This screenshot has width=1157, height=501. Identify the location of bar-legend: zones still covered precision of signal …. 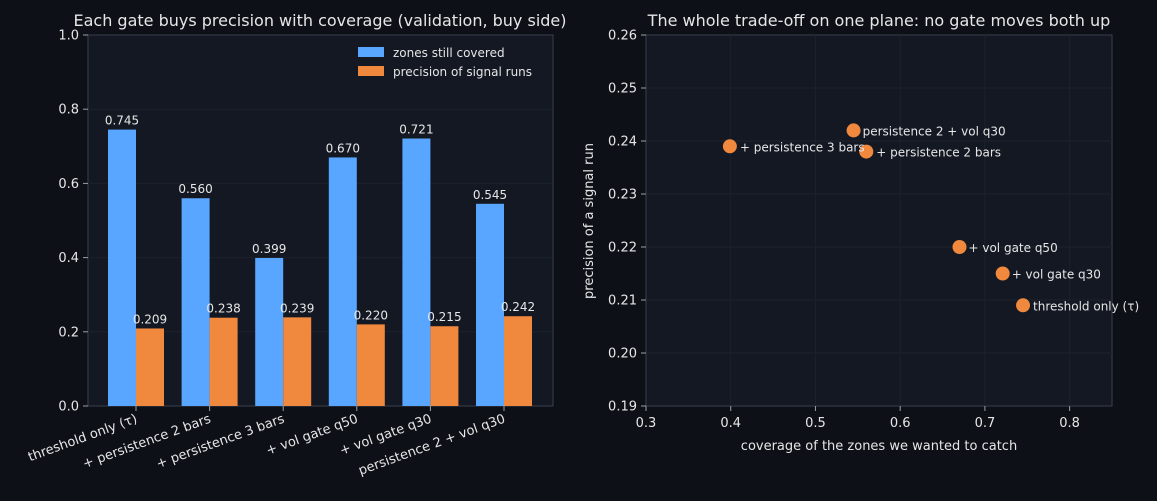
(445, 62).